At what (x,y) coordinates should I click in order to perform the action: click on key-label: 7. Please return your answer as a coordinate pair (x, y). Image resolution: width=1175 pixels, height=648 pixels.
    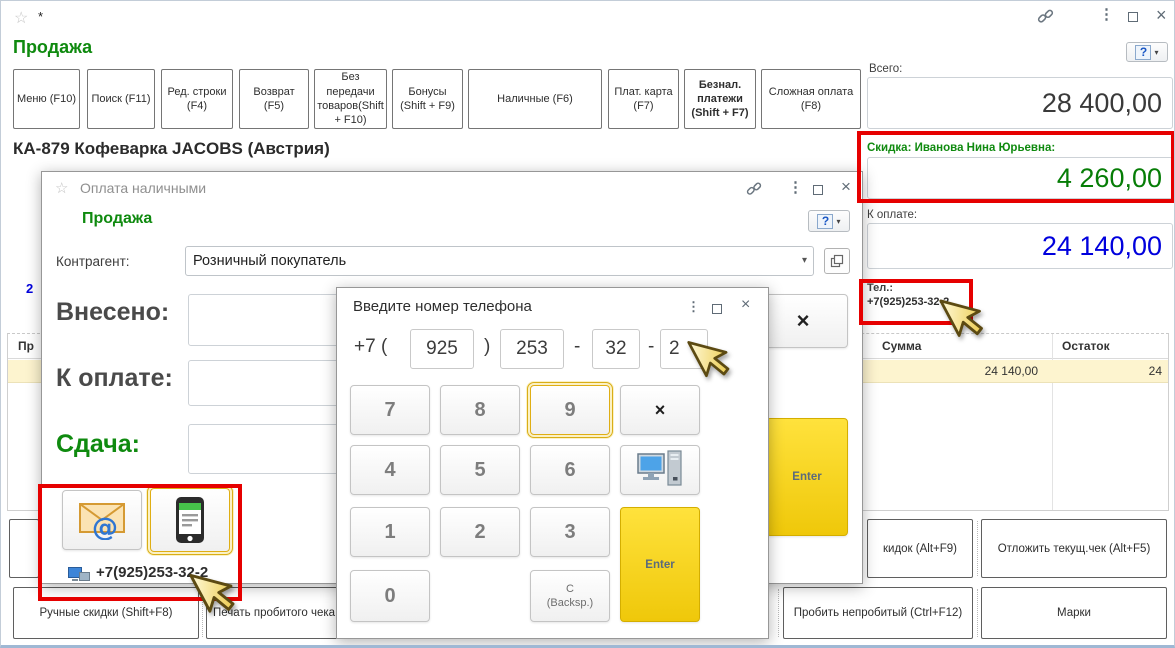
    Looking at the image, I should click on (390, 409).